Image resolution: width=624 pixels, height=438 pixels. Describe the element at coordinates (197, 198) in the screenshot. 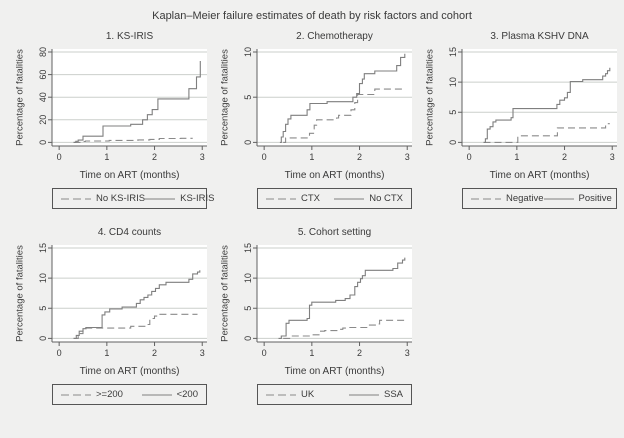

I see `legend-label: KS-IRIS` at that location.